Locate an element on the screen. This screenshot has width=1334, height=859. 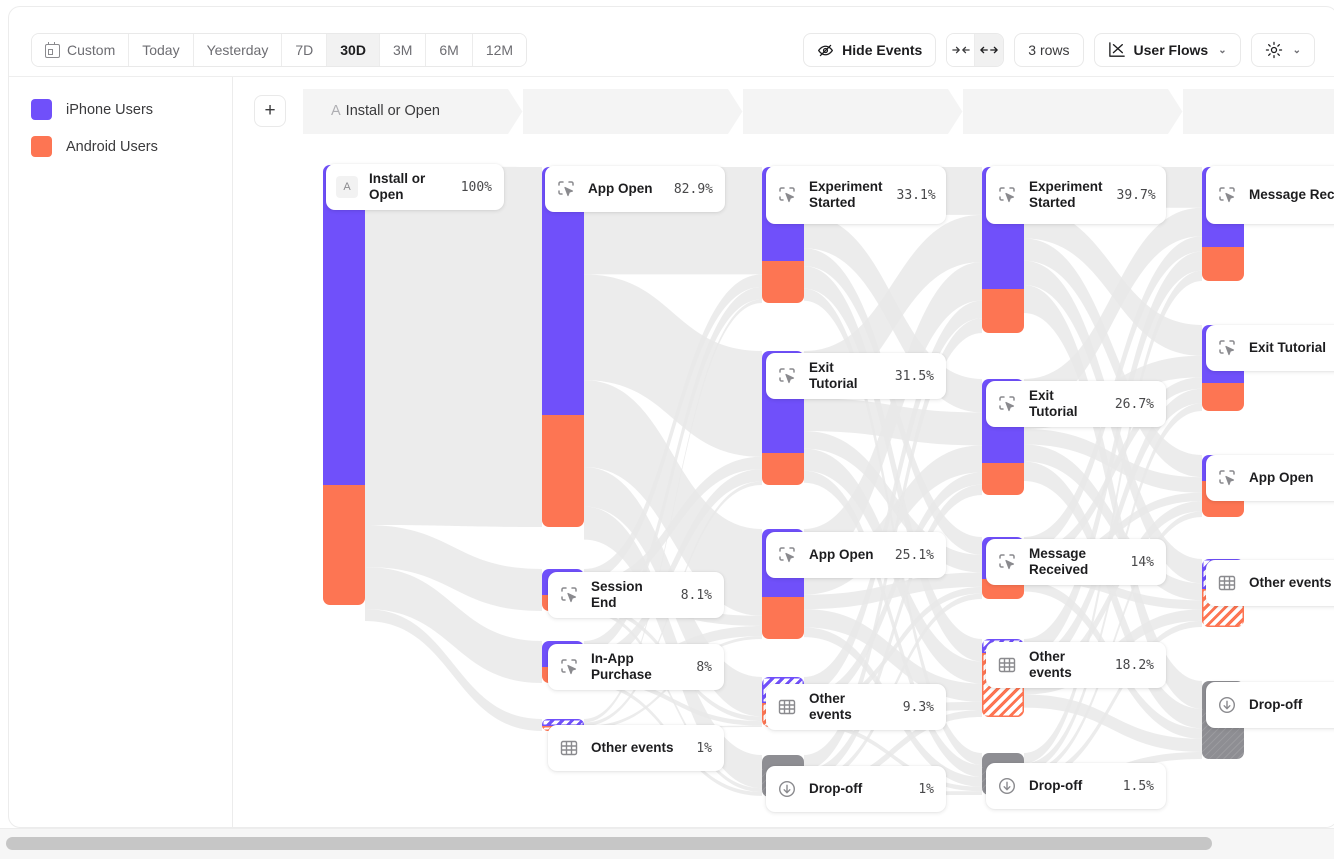
range-6m: 6M is located at coordinates (449, 50).